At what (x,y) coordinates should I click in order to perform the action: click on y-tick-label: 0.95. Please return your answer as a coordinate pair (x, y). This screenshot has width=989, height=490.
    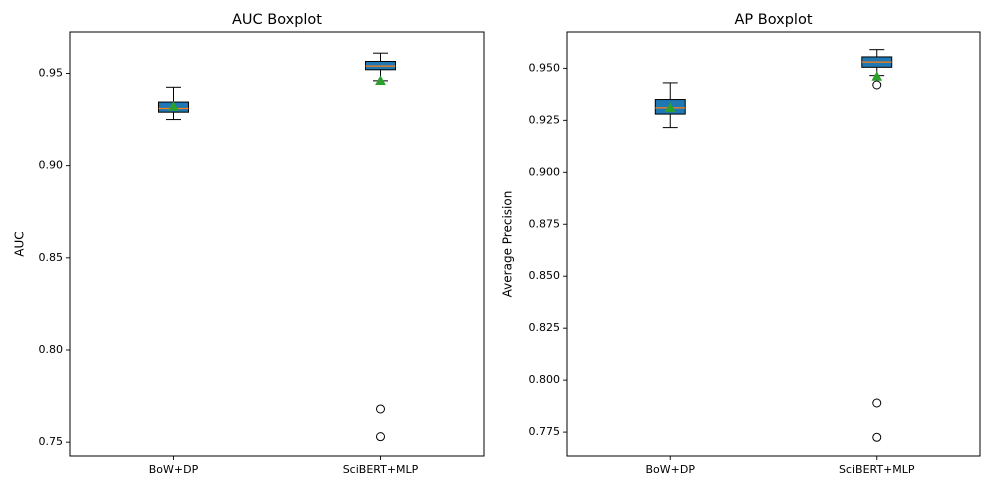
    Looking at the image, I should click on (51, 72).